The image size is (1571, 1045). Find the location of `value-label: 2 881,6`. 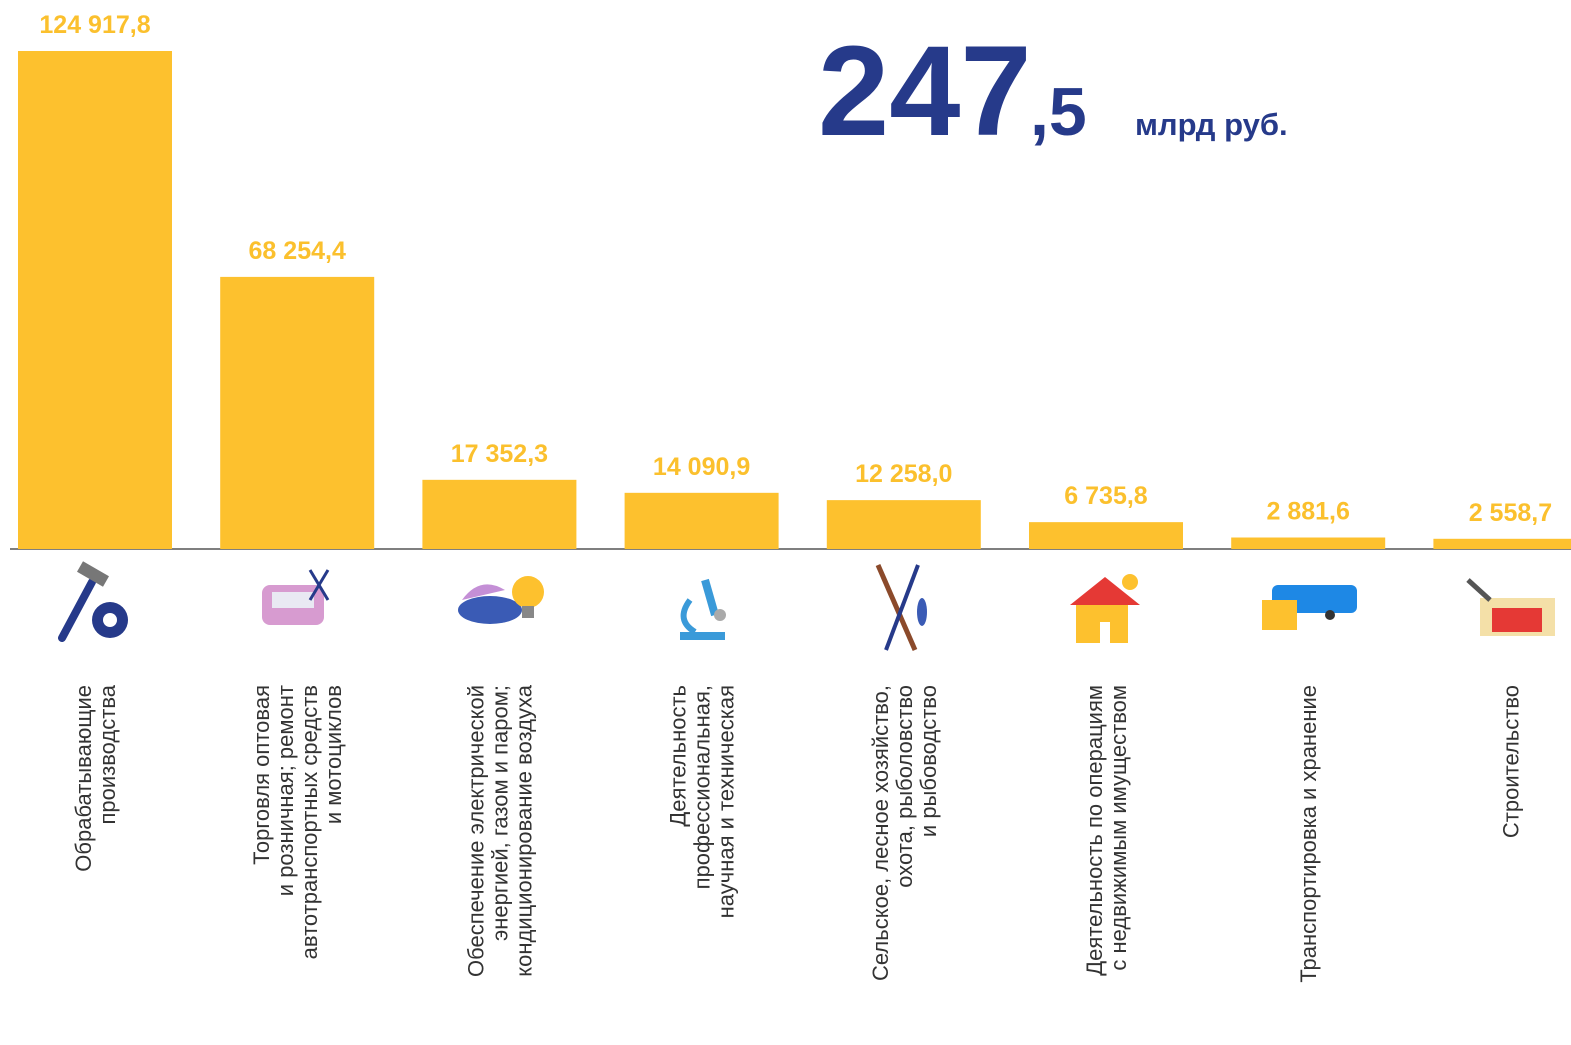

value-label: 2 881,6 is located at coordinates (1307, 512).